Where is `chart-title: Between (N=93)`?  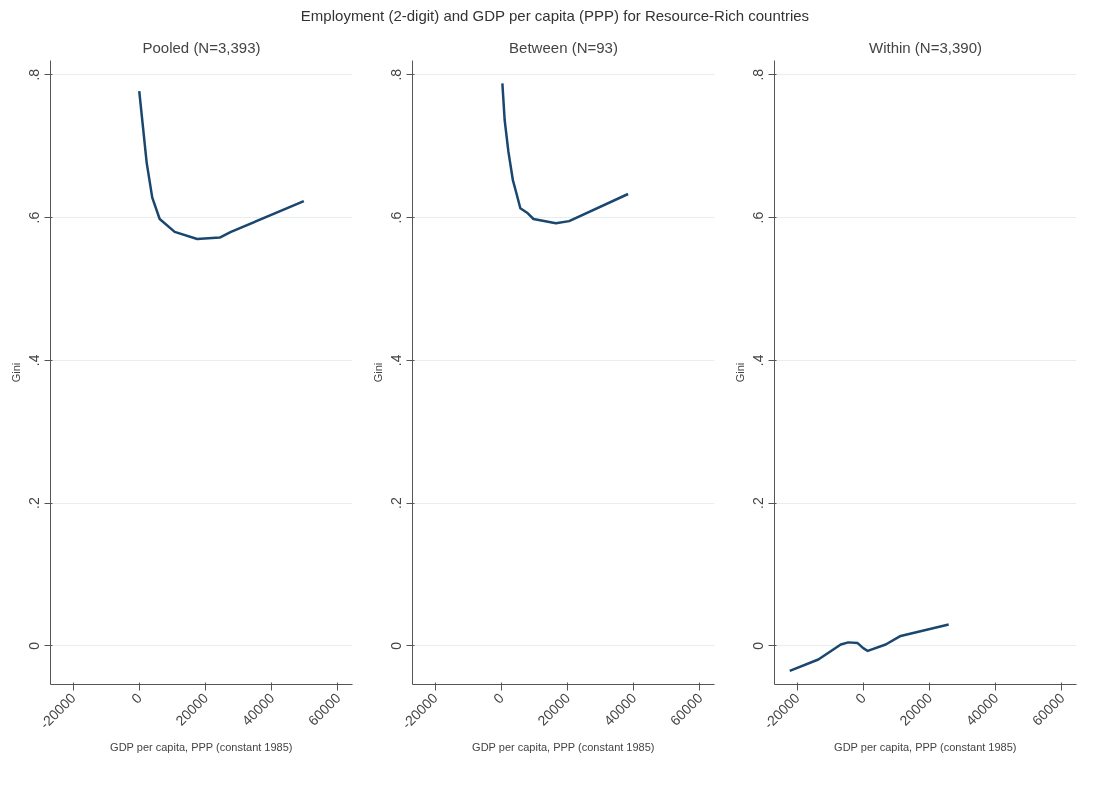 chart-title: Between (N=93) is located at coordinates (563, 47).